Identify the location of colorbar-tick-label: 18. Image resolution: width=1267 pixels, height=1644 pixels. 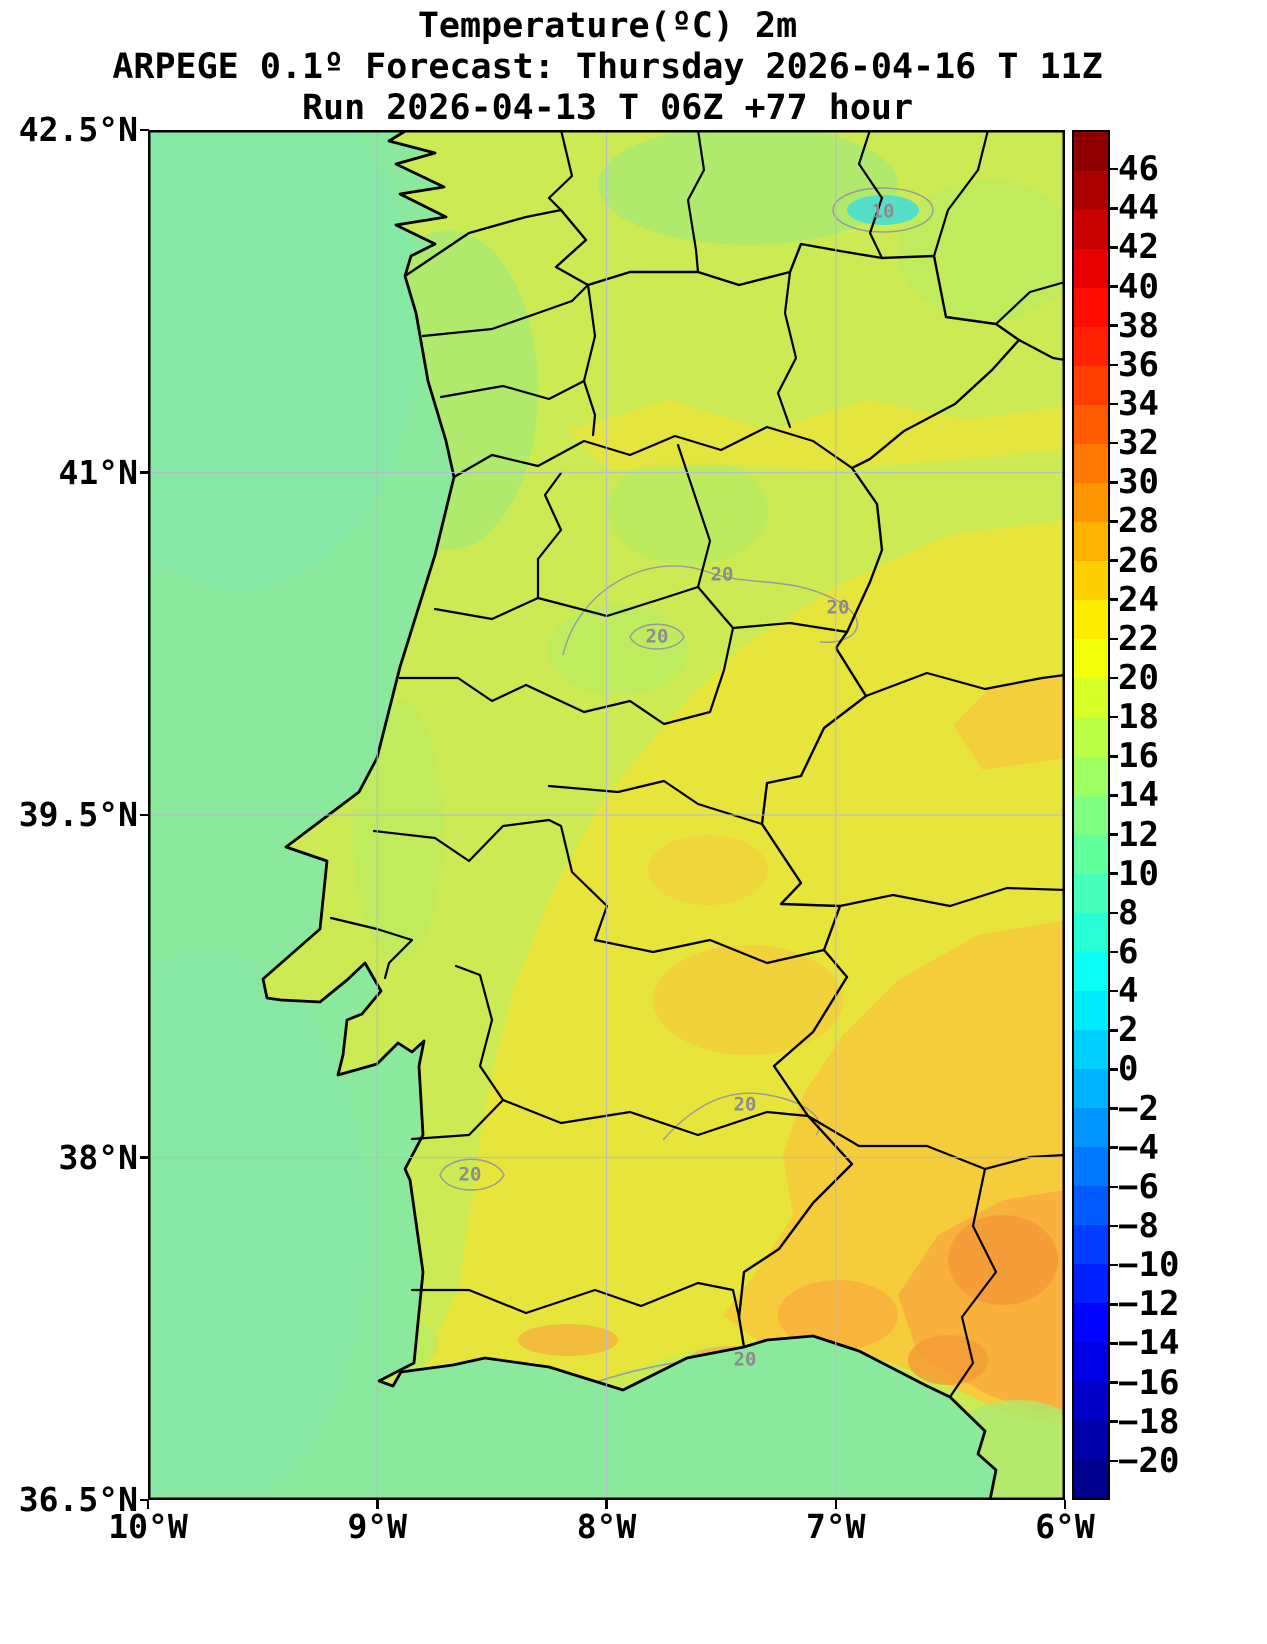
(1138, 717).